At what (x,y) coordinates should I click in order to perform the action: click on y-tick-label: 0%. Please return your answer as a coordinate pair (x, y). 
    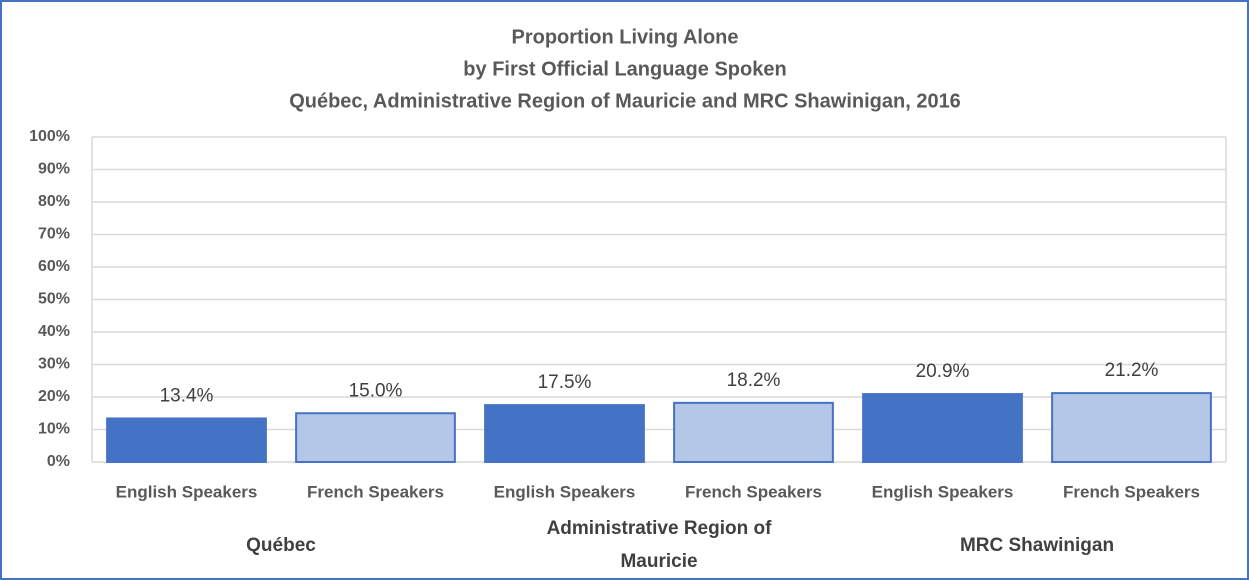
    Looking at the image, I should click on (58, 461).